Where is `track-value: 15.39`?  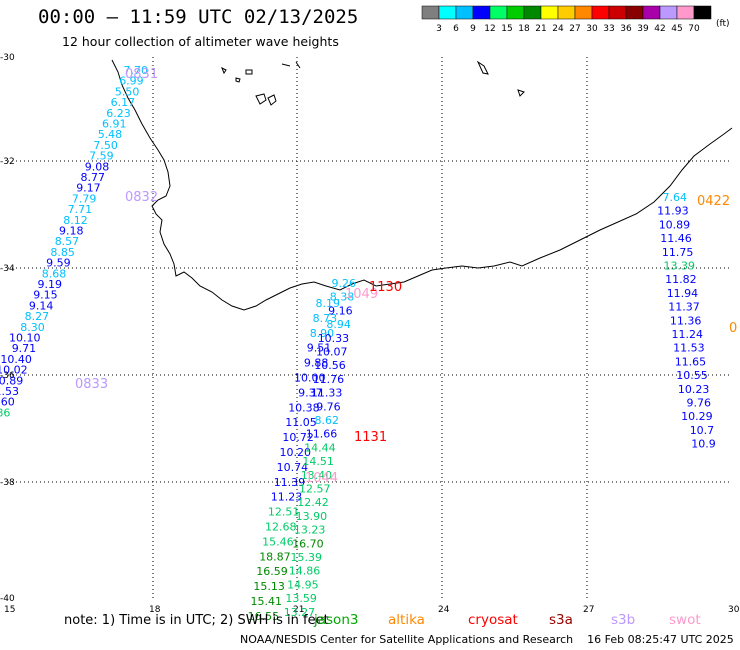
track-value: 15.39 is located at coordinates (307, 557).